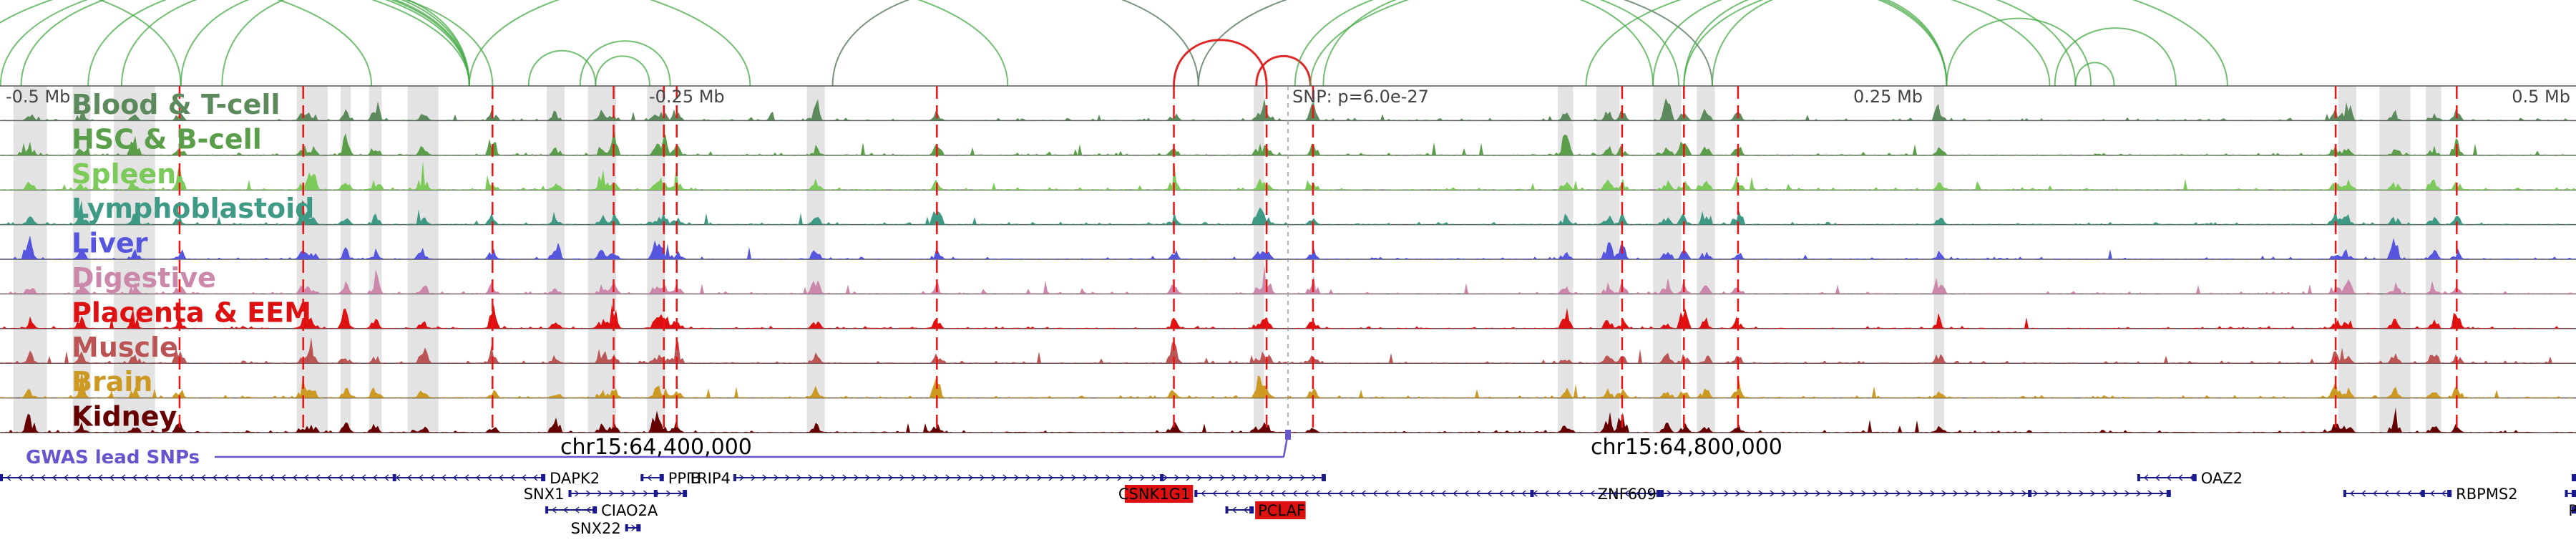  What do you see at coordinates (1006, 479) in the screenshot?
I see `gene-trip4: TRIP4` at bounding box center [1006, 479].